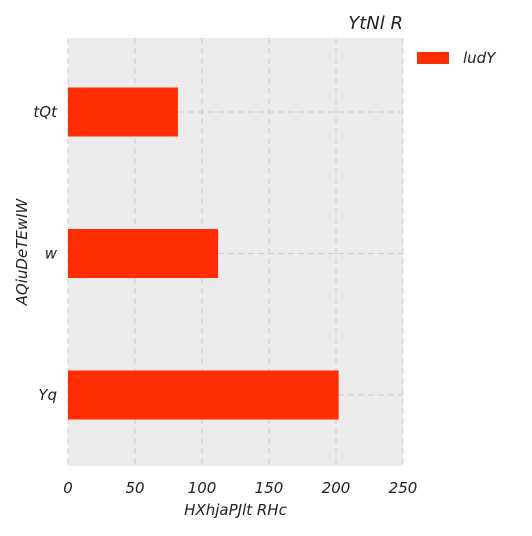 The height and width of the screenshot is (536, 532). Describe the element at coordinates (433, 58) in the screenshot. I see `legend-swatch` at that location.